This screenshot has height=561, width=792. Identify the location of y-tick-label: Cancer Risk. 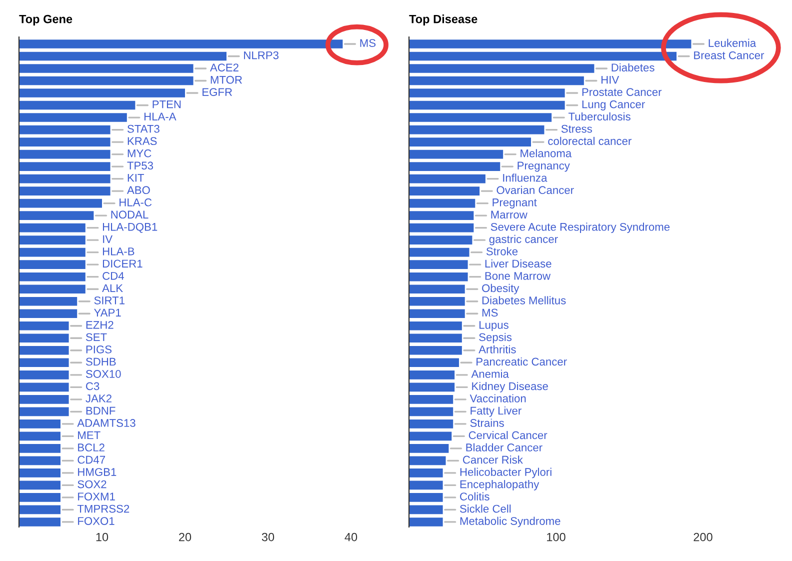
(492, 460).